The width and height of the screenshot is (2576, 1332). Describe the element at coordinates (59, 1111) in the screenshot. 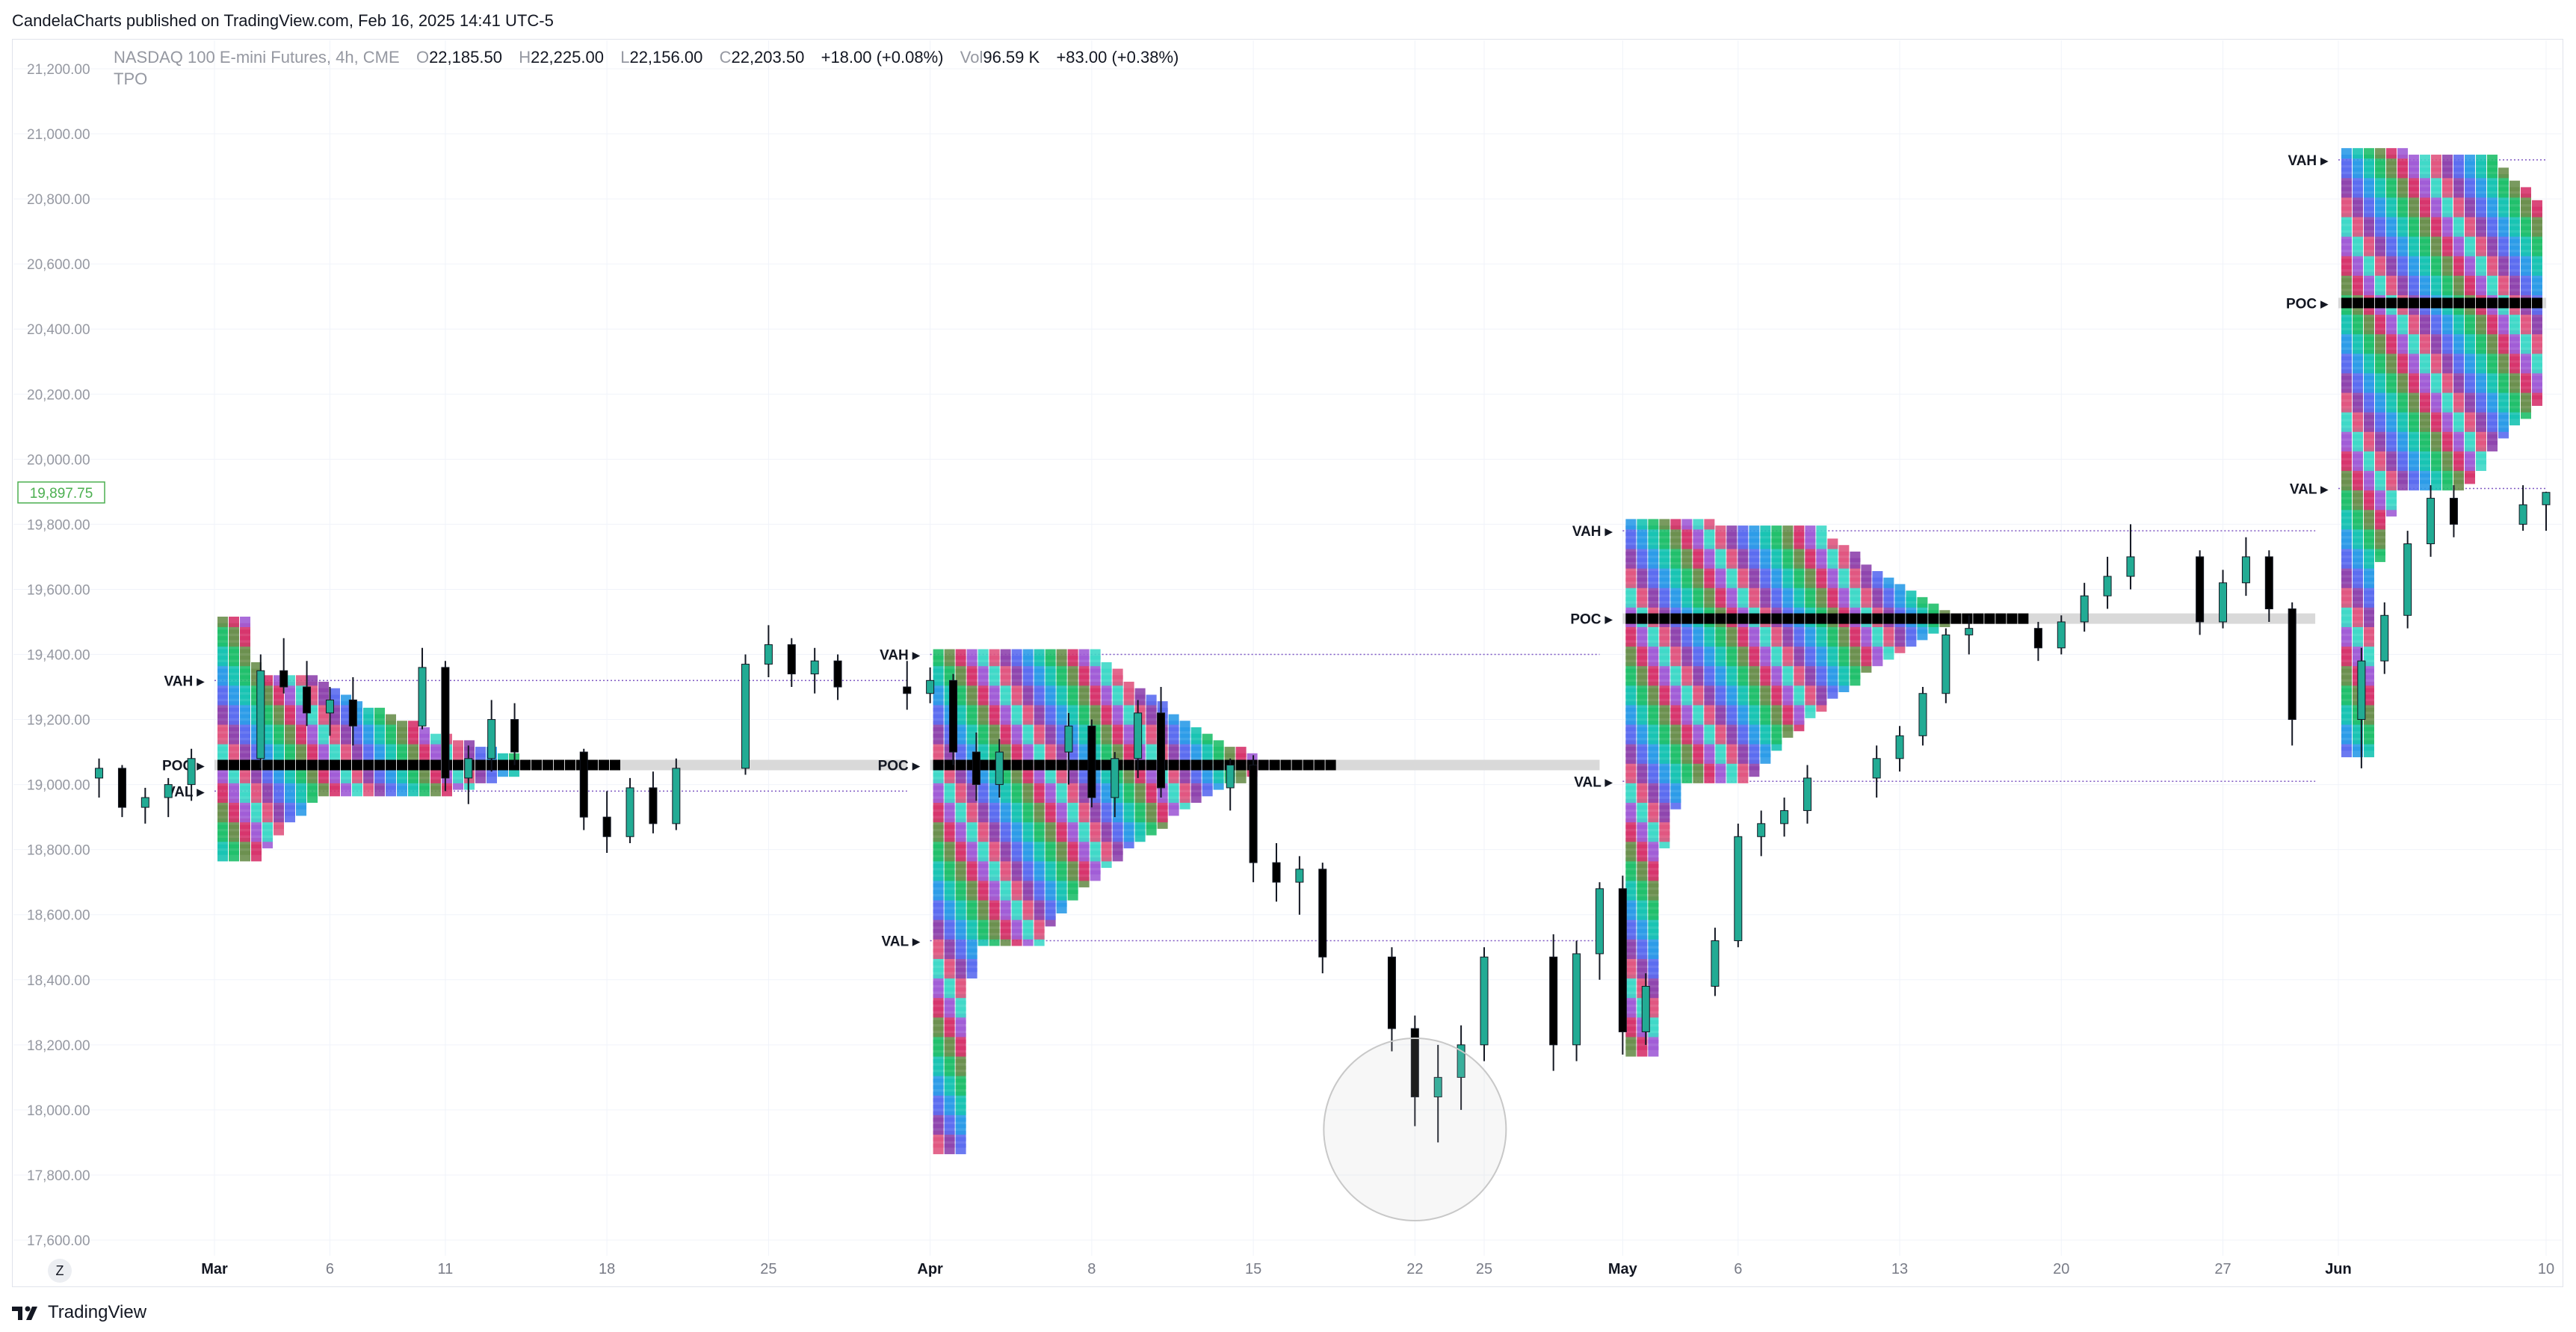

I see `y-tick-label: 18,000.00` at that location.